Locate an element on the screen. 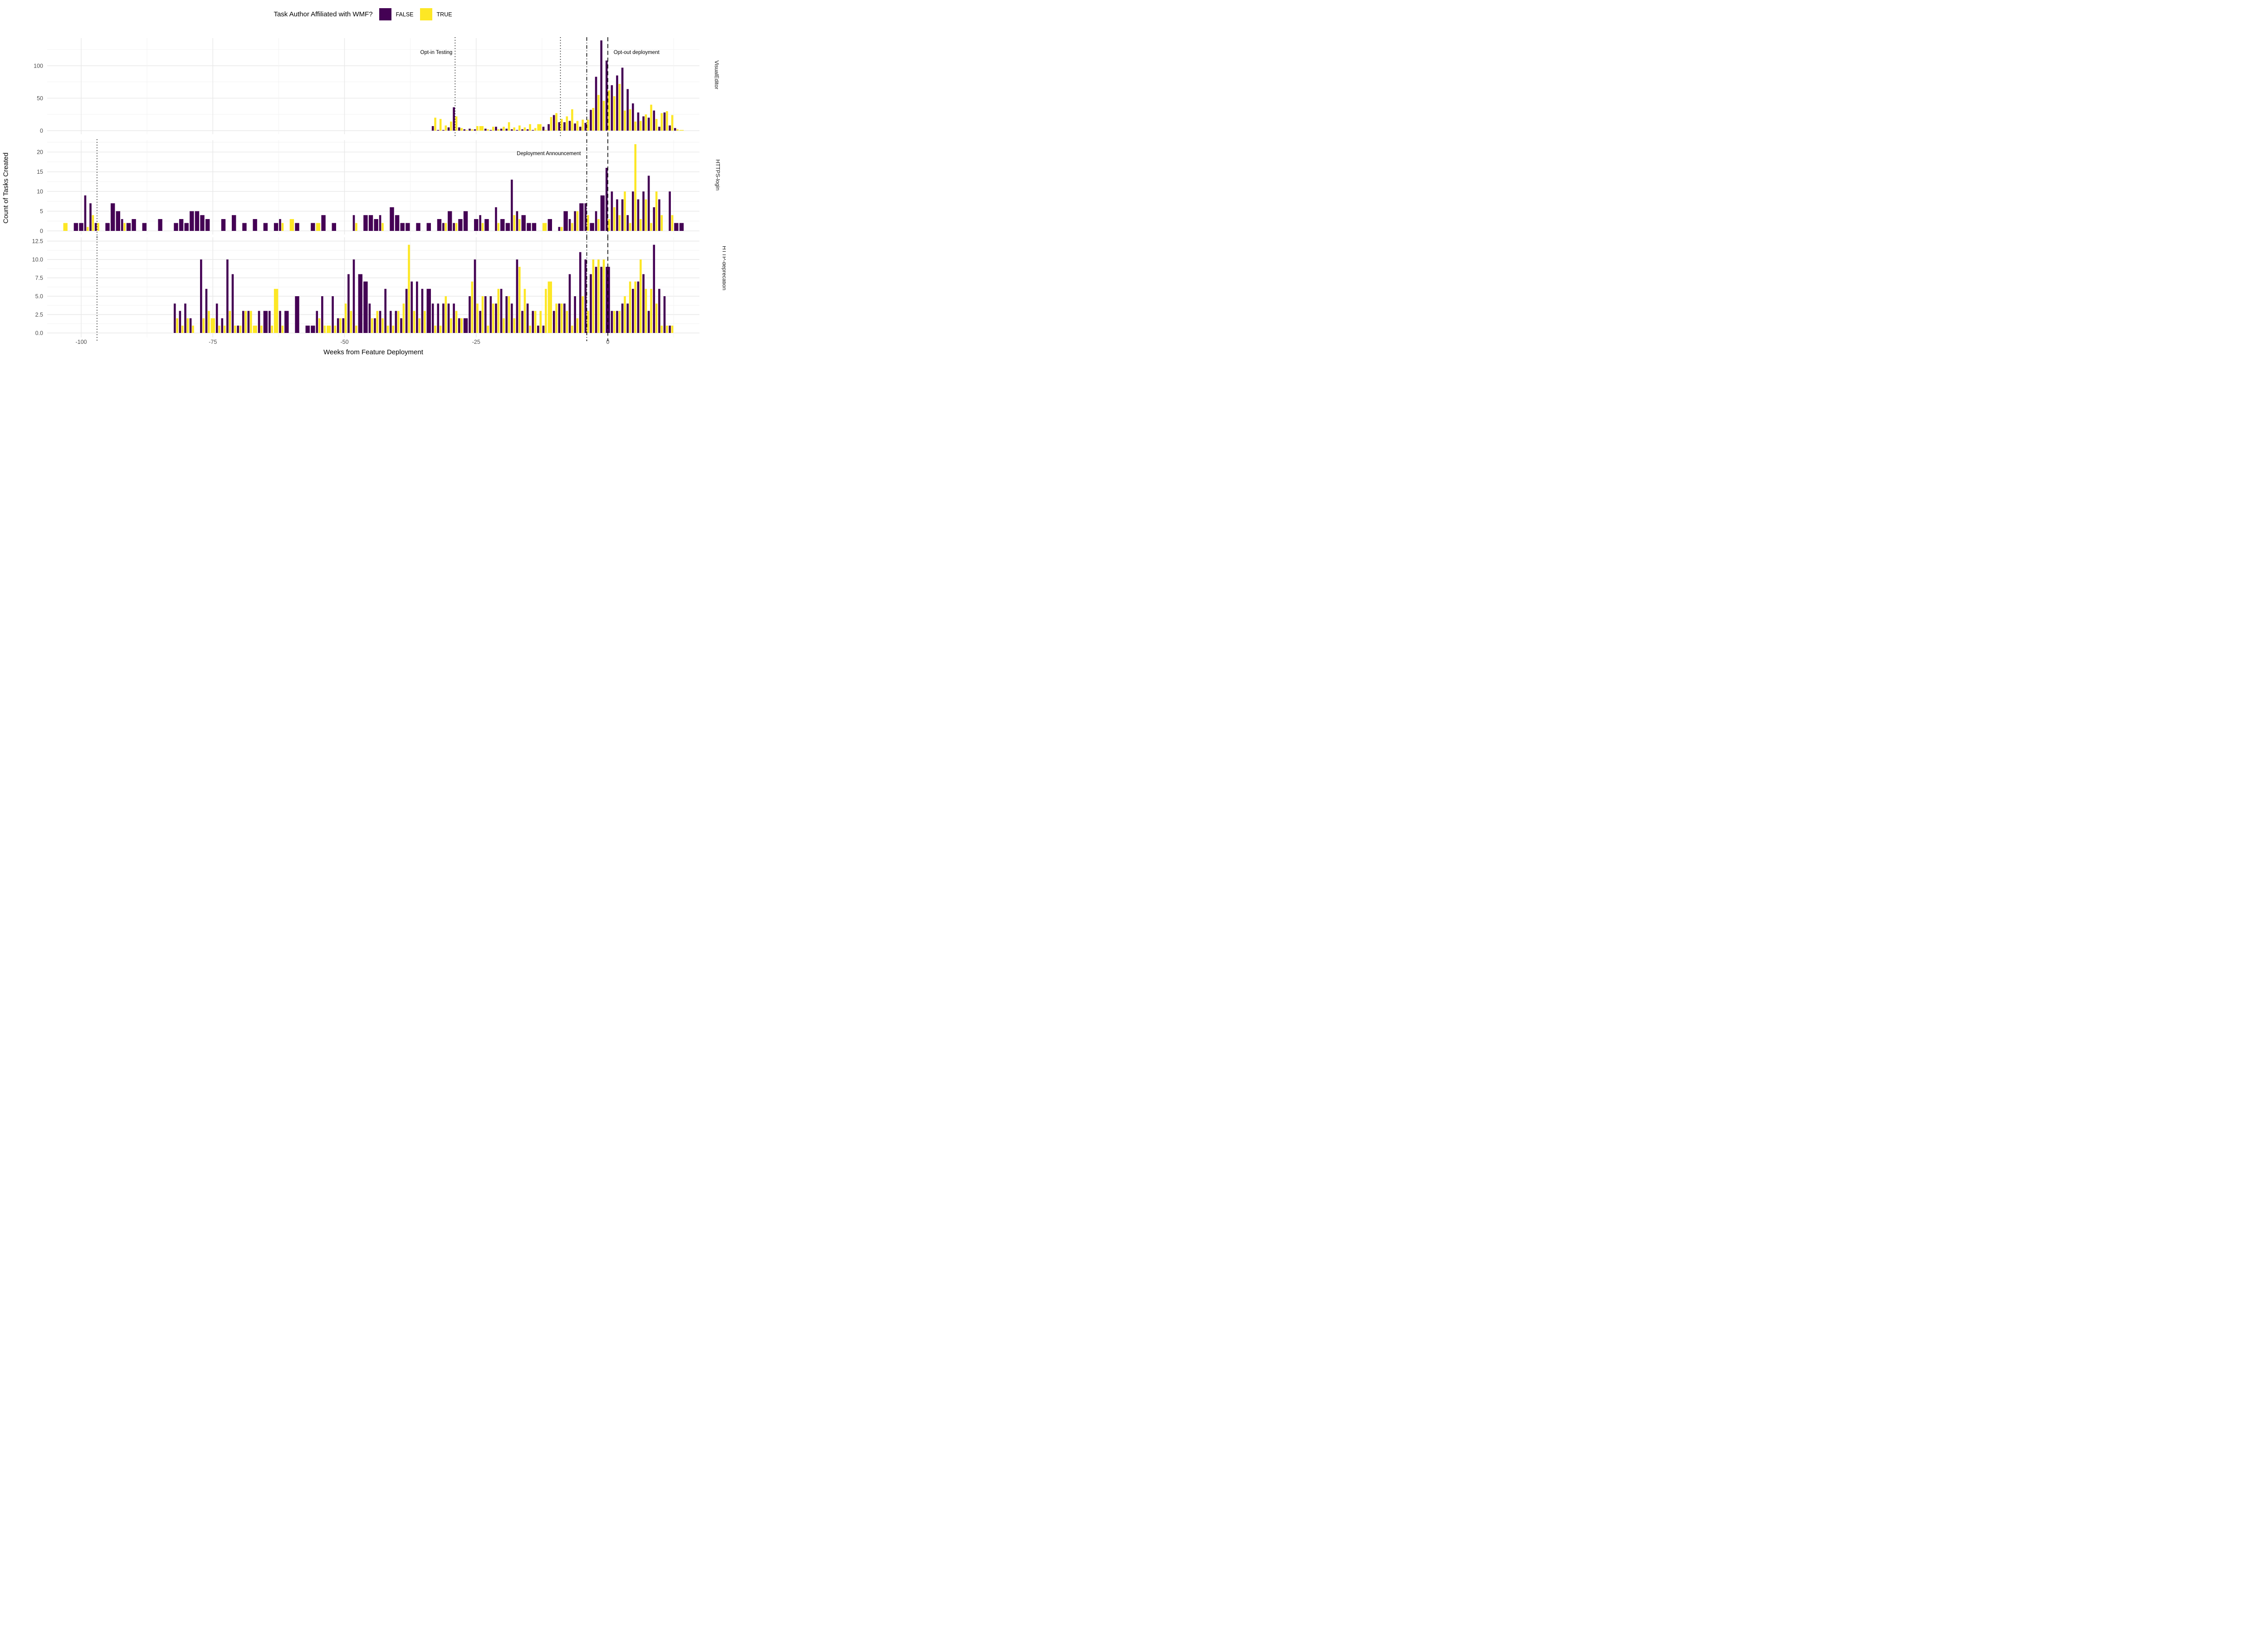 The image size is (2268, 1633). y-tick-label: 10.0 is located at coordinates (38, 260).